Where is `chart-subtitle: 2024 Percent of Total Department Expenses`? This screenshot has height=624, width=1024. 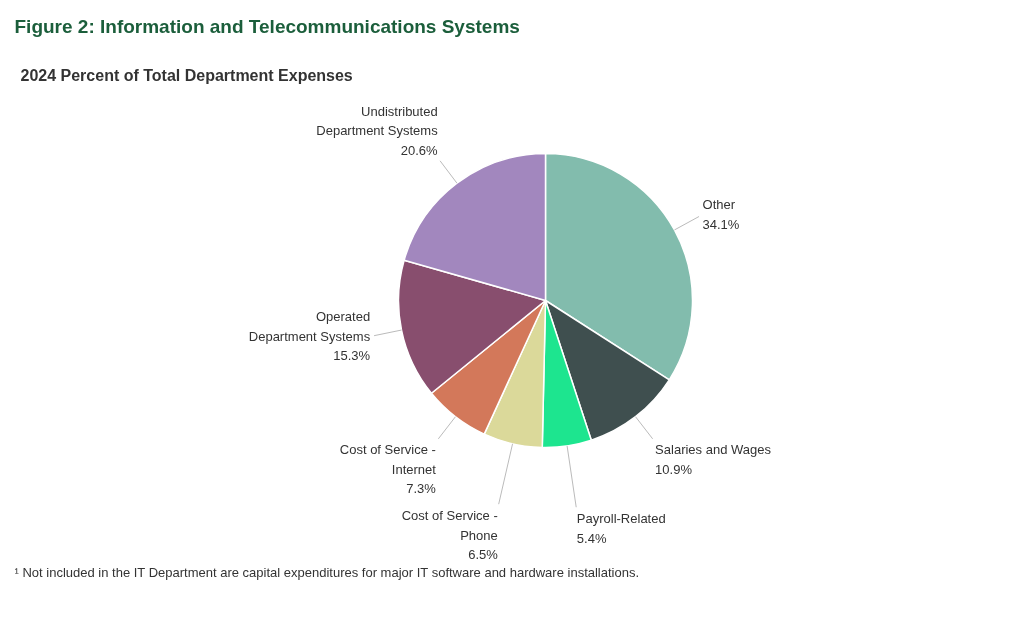
chart-subtitle: 2024 Percent of Total Department Expenses is located at coordinates (186, 75).